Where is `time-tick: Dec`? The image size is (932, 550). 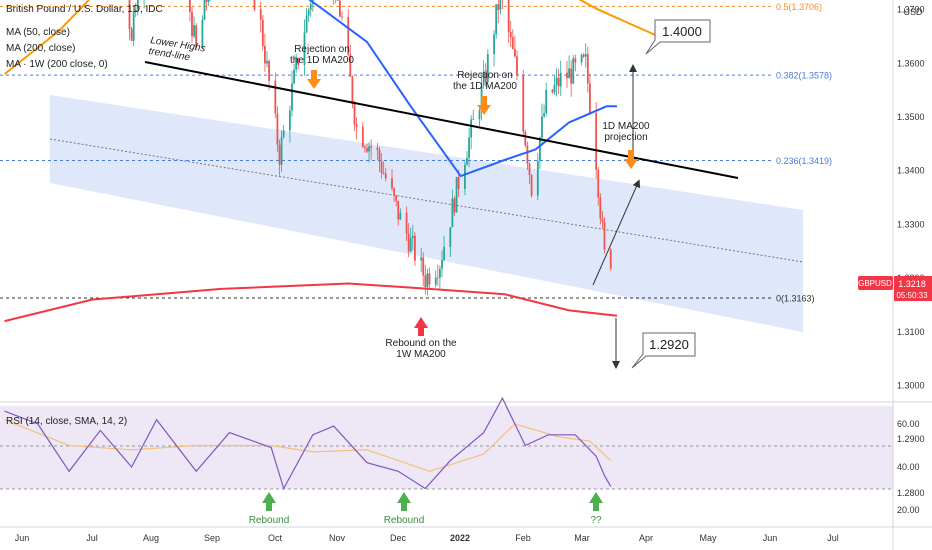 time-tick: Dec is located at coordinates (398, 538).